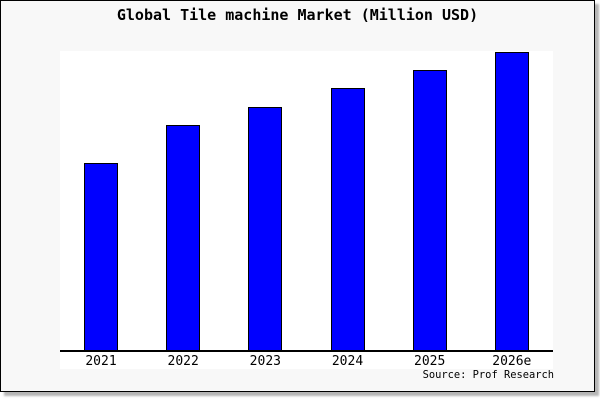 Image resolution: width=600 pixels, height=400 pixels. Describe the element at coordinates (101, 257) in the screenshot. I see `bar-2021` at that location.